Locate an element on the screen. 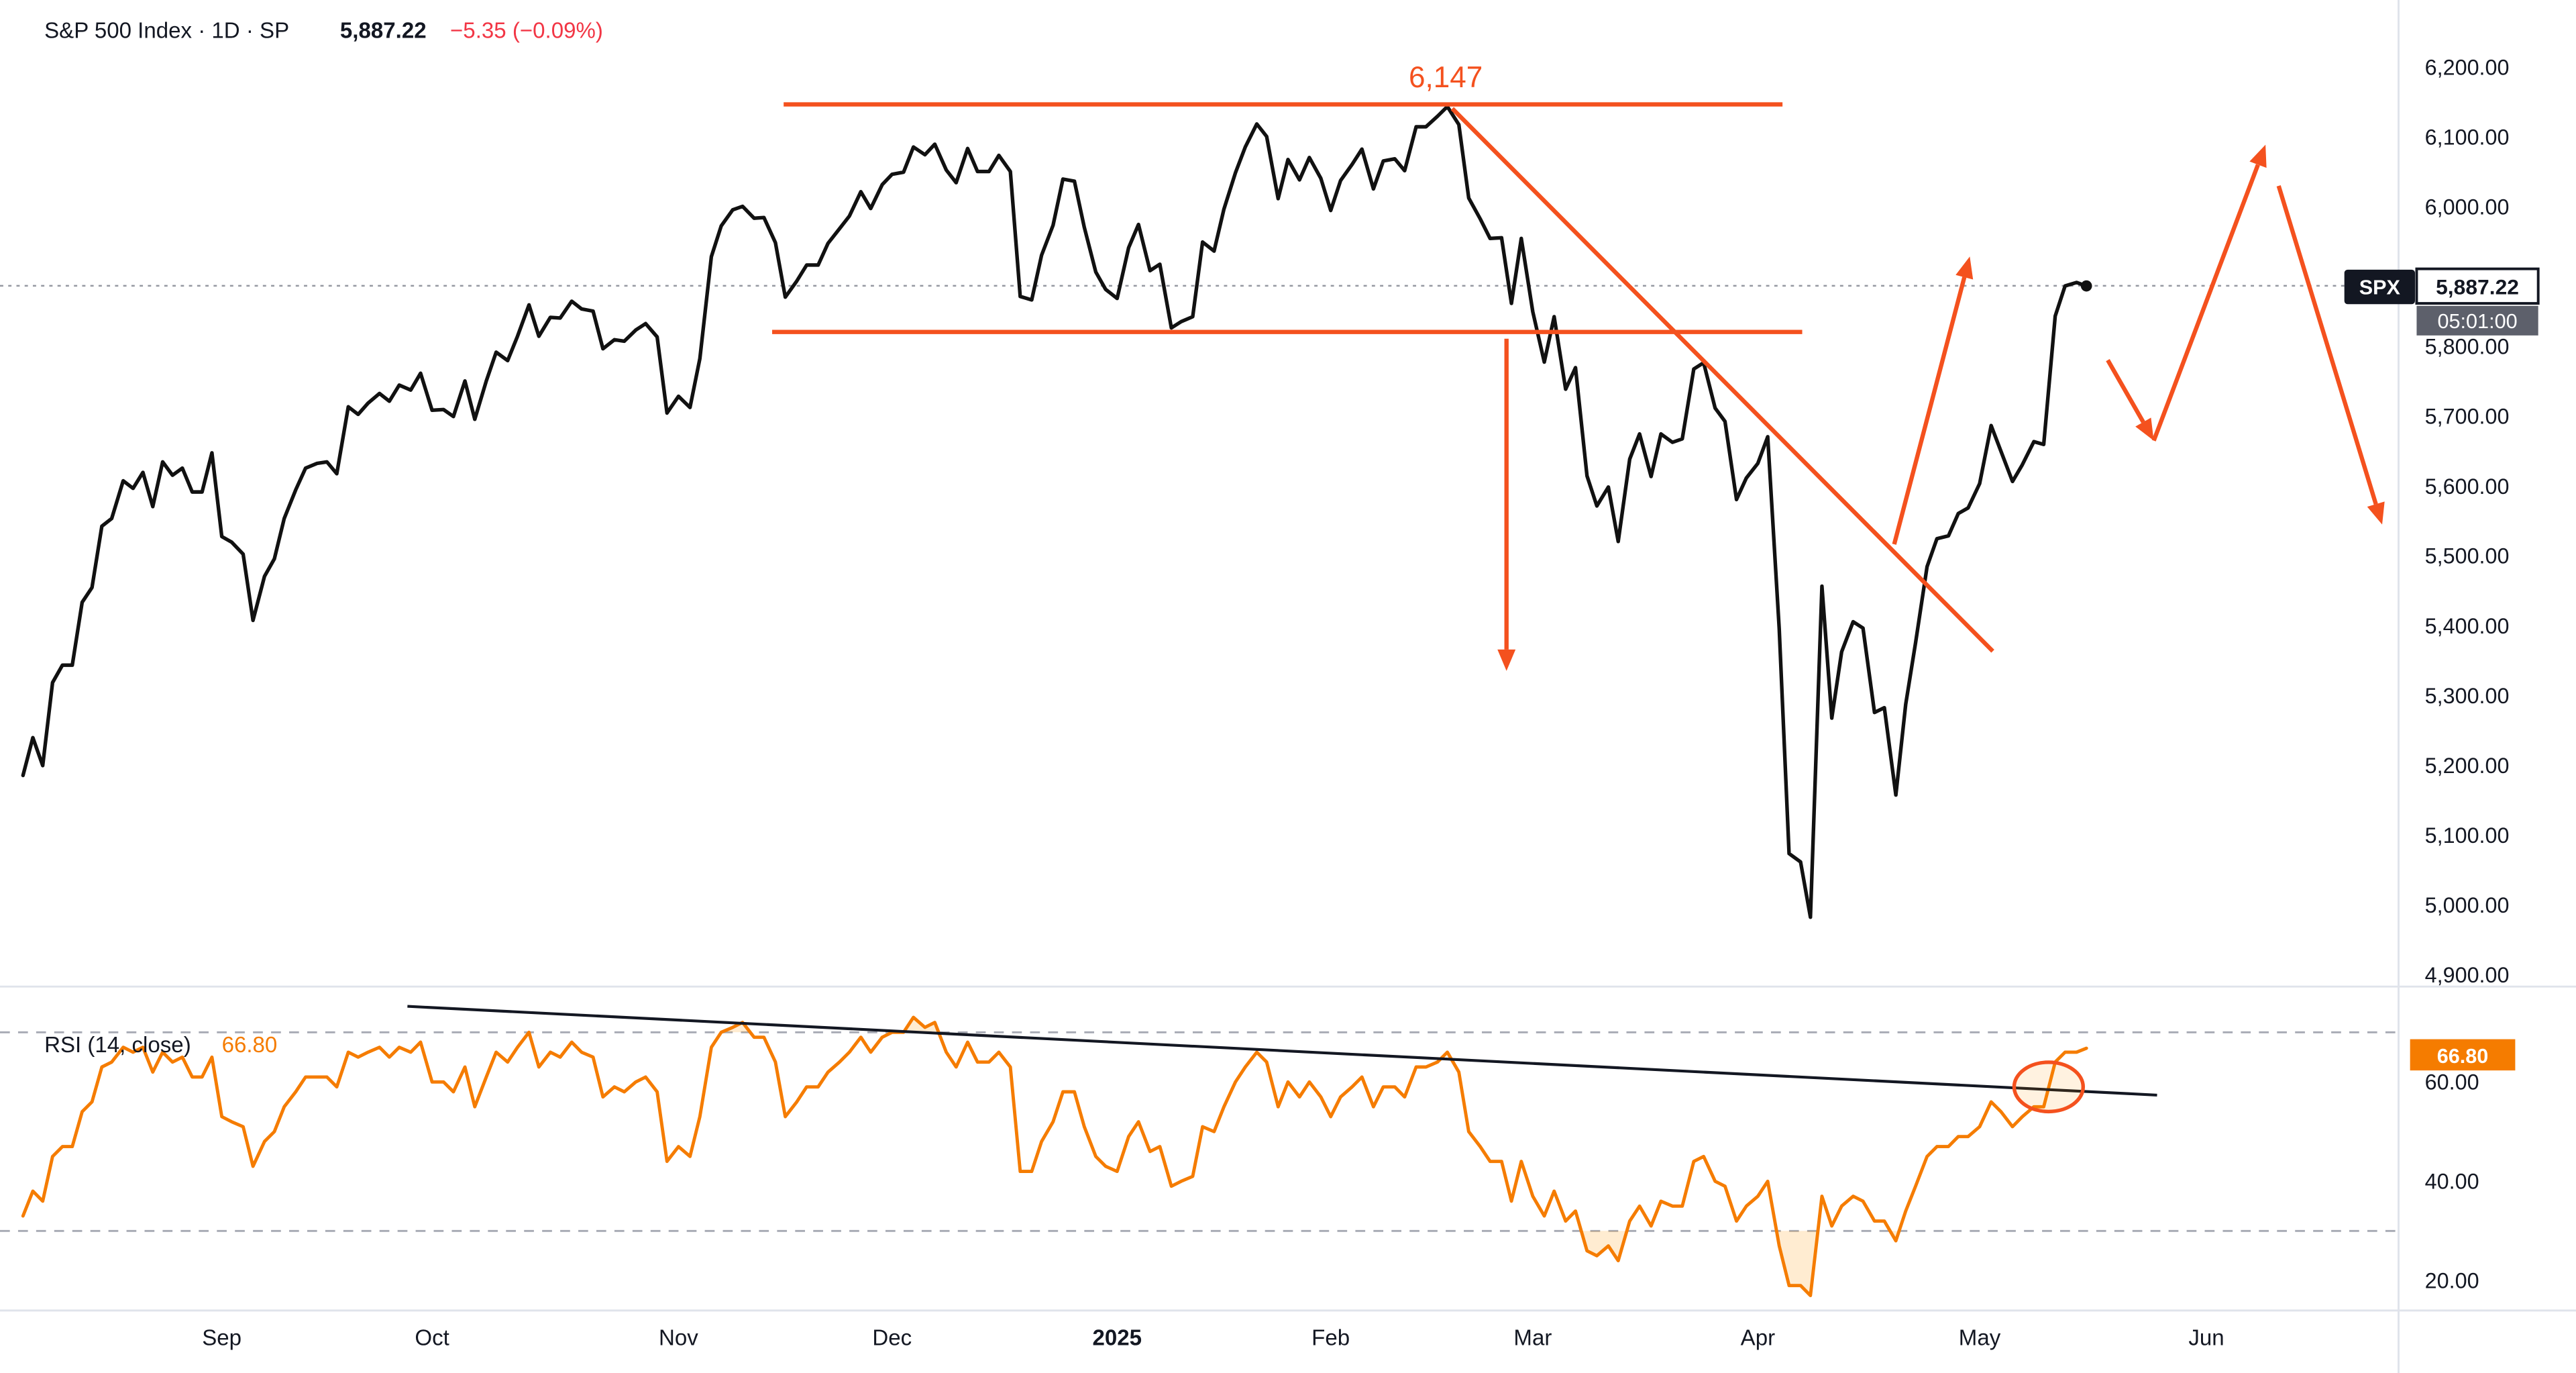 This screenshot has width=2576, height=1373. rsi-band-fill is located at coordinates (1797, 1263).